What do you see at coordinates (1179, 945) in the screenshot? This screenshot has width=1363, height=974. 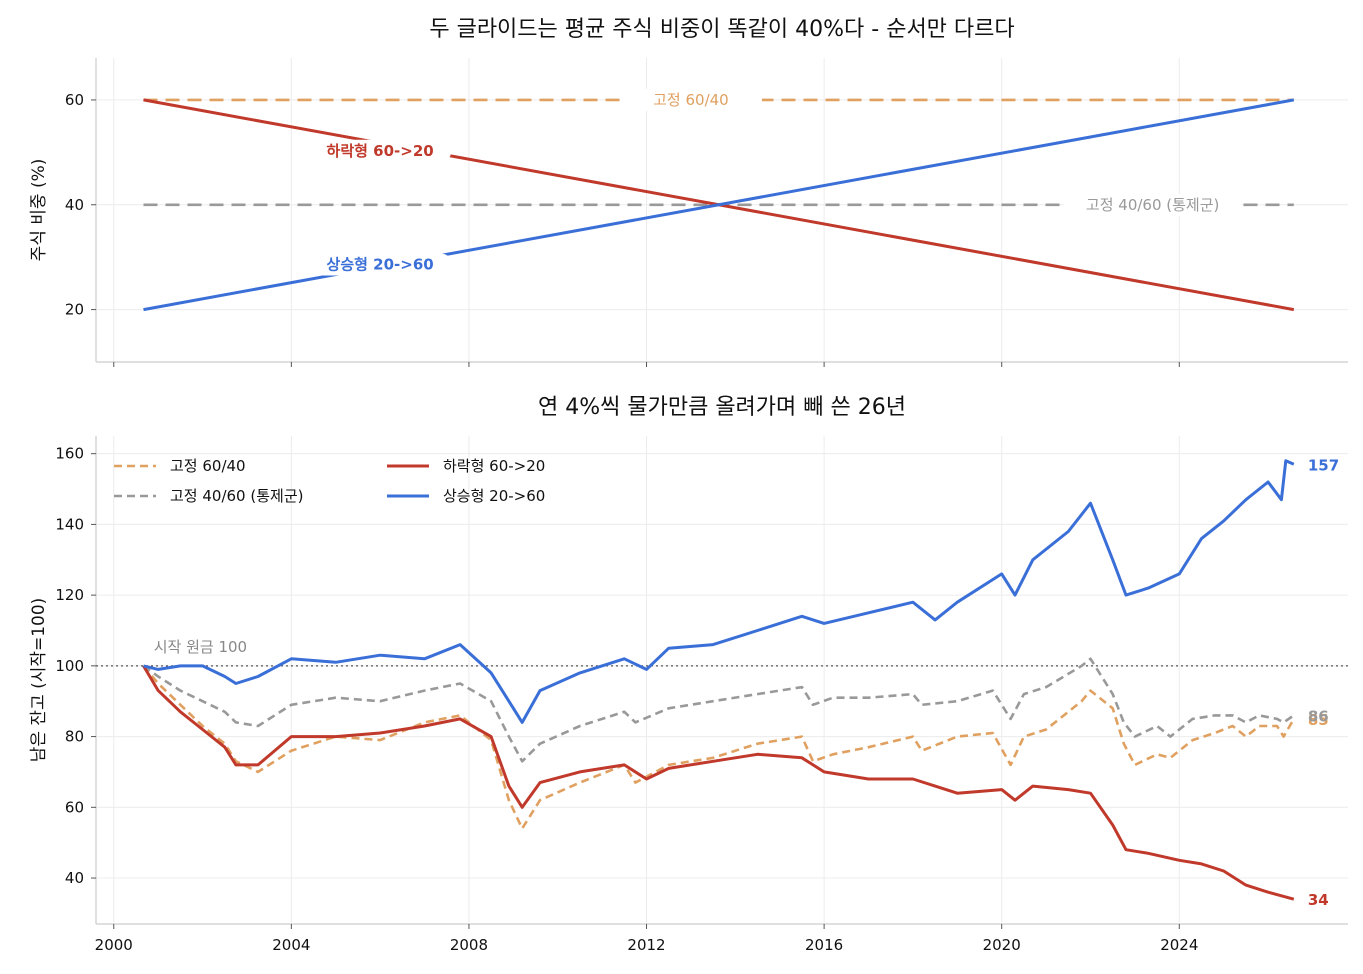 I see `x-tick-label: 2024` at bounding box center [1179, 945].